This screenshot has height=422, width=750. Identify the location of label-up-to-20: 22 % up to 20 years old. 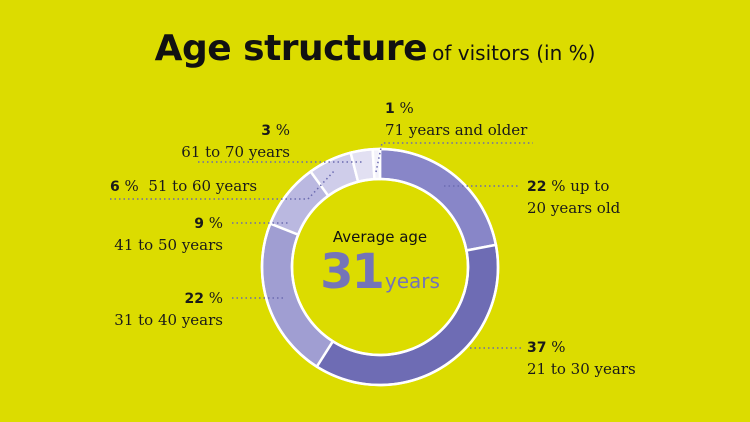
(573, 197).